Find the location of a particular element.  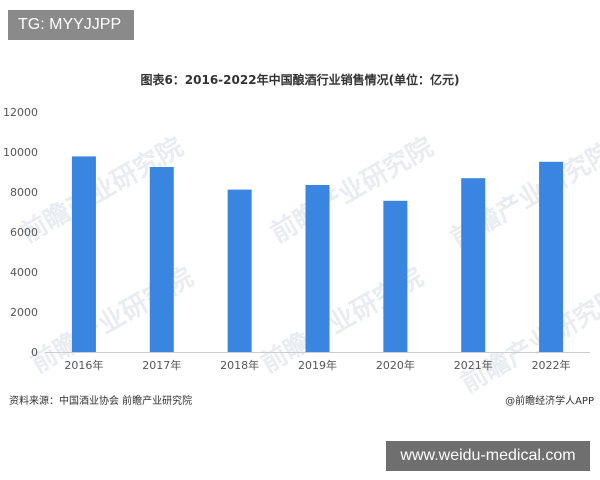

y-tick-label: 4000 is located at coordinates (24, 272).